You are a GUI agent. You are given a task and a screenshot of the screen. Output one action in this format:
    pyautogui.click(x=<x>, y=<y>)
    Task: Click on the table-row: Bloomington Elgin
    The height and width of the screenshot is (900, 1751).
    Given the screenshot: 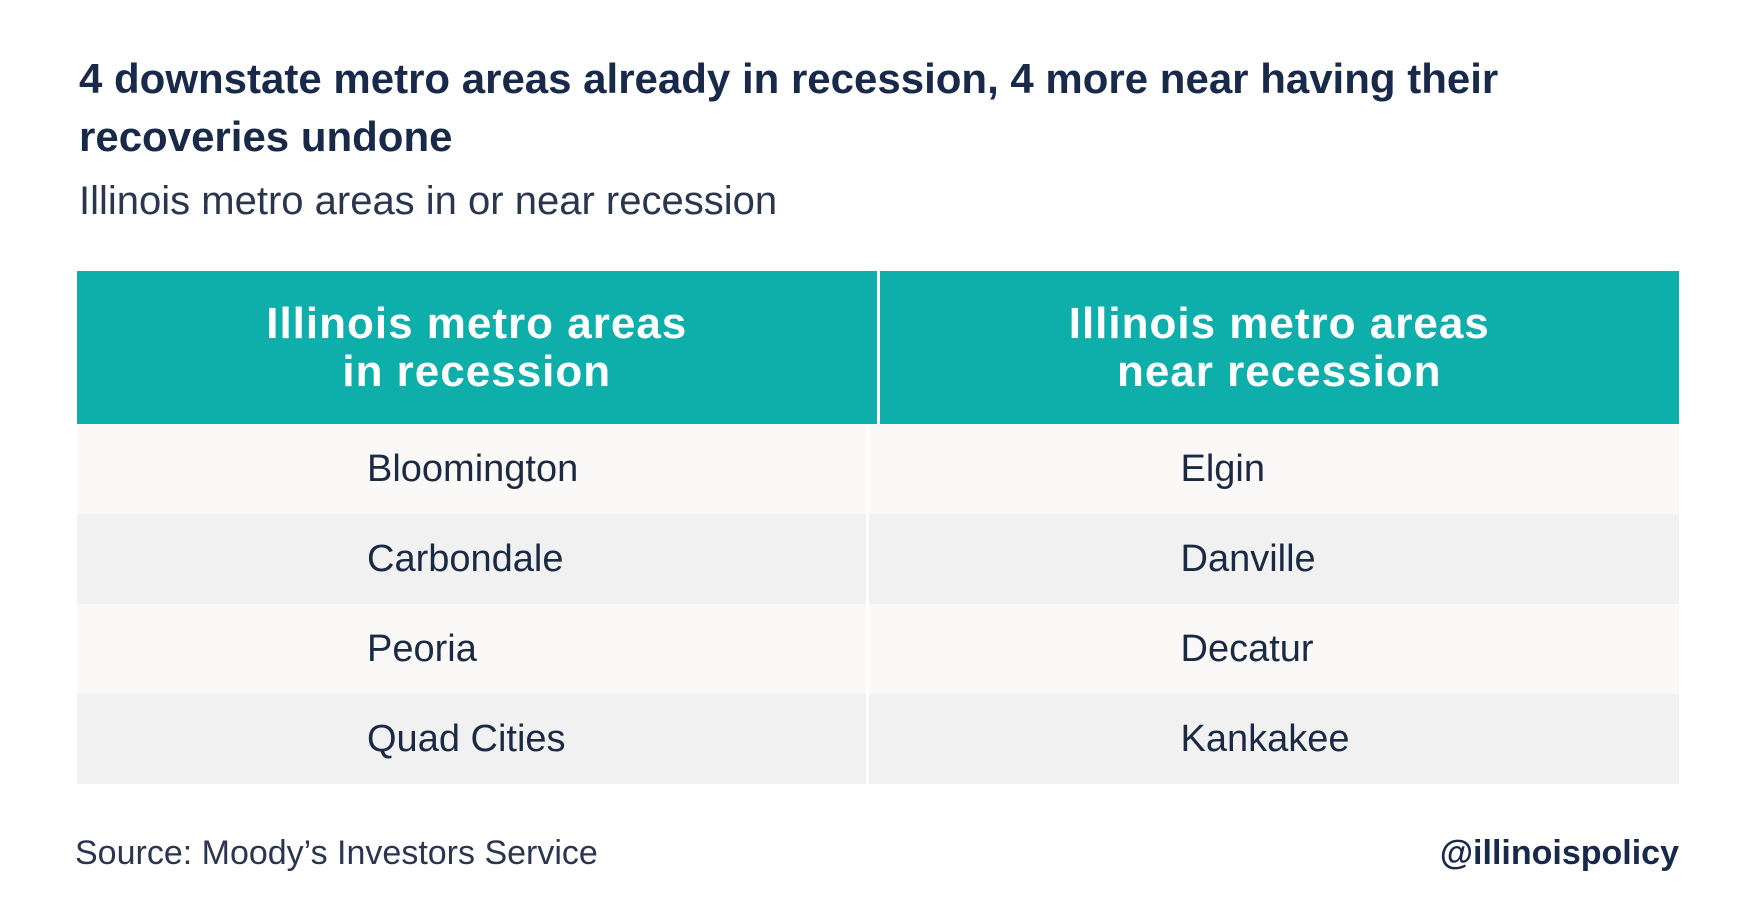 What is the action you would take?
    pyautogui.click(x=878, y=469)
    